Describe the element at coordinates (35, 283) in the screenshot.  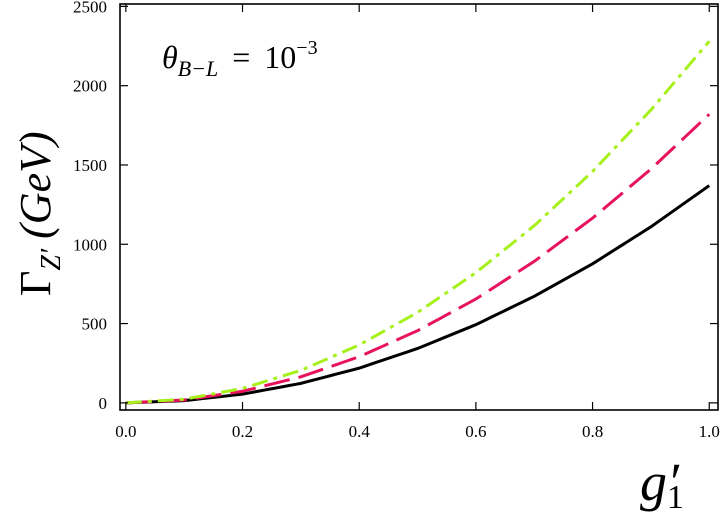
I see `y-axis-symbol: Γ` at that location.